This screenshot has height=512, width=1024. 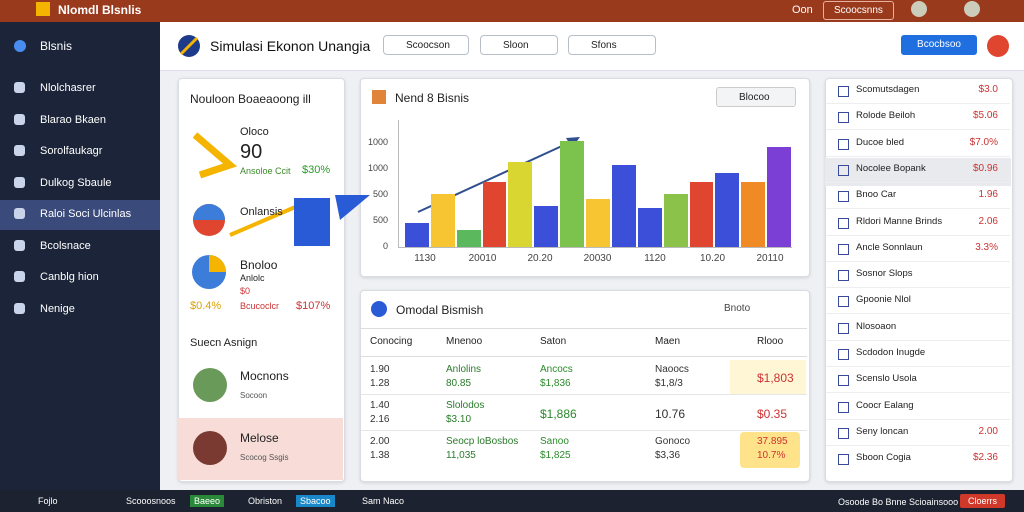 I want to click on kpi-sub: Ansoloe Ccit, so click(x=265, y=171).